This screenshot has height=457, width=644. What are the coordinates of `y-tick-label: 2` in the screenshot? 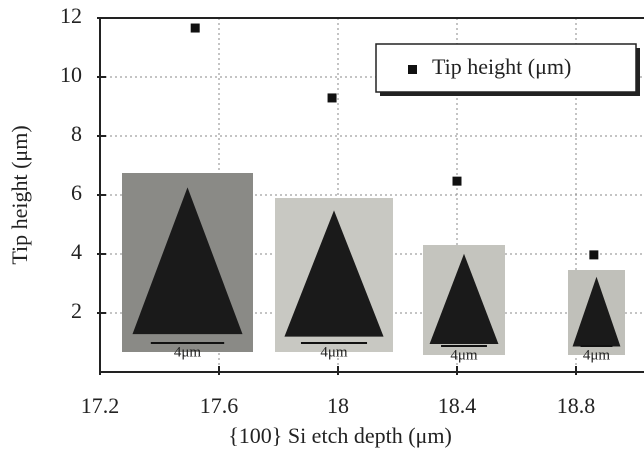 It's located at (76, 310).